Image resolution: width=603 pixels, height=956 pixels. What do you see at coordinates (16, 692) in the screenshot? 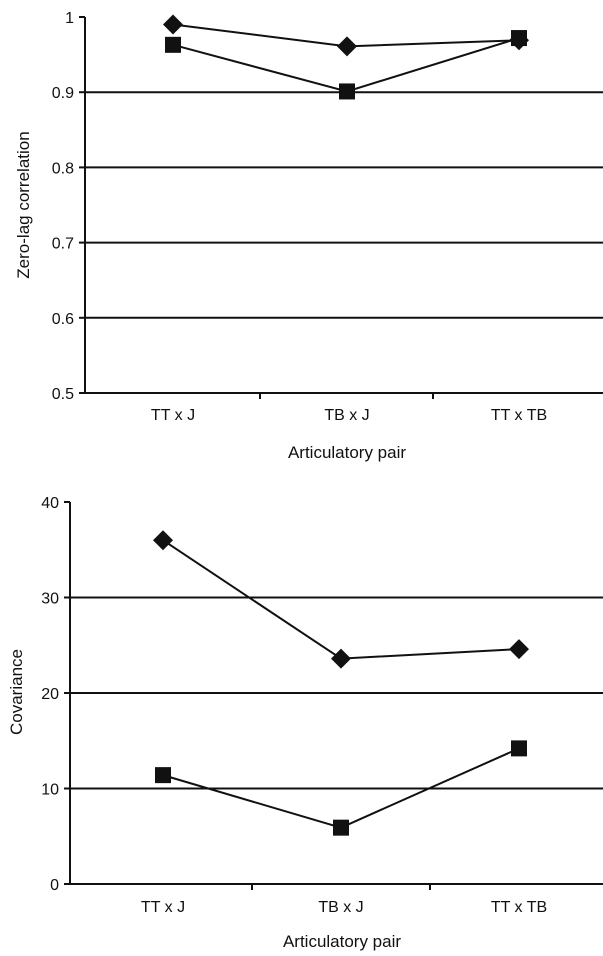
I see `y-axis-title: Covariance` at bounding box center [16, 692].